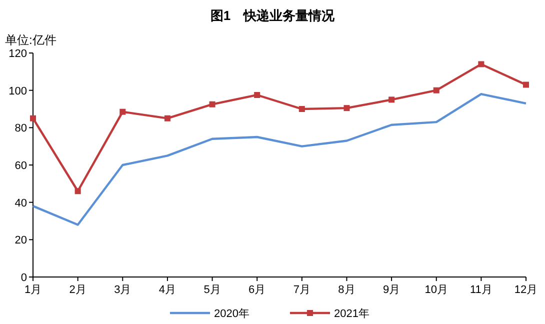 Image resolution: width=545 pixels, height=324 pixels. I want to click on ytick: 0, so click(23, 278).